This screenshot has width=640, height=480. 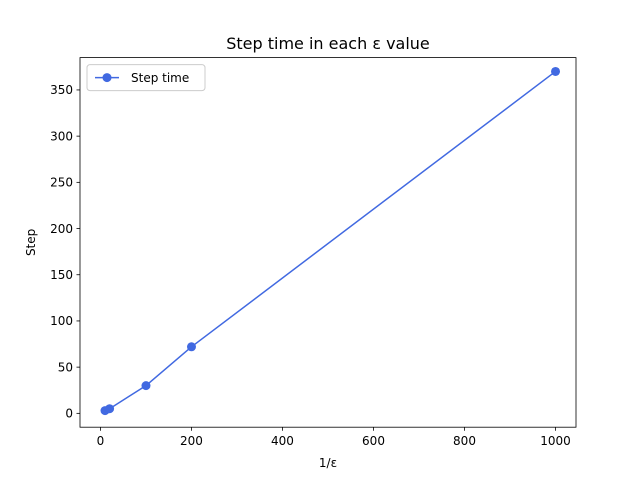 What do you see at coordinates (31, 242) in the screenshot?
I see `y-axis-label: Step` at bounding box center [31, 242].